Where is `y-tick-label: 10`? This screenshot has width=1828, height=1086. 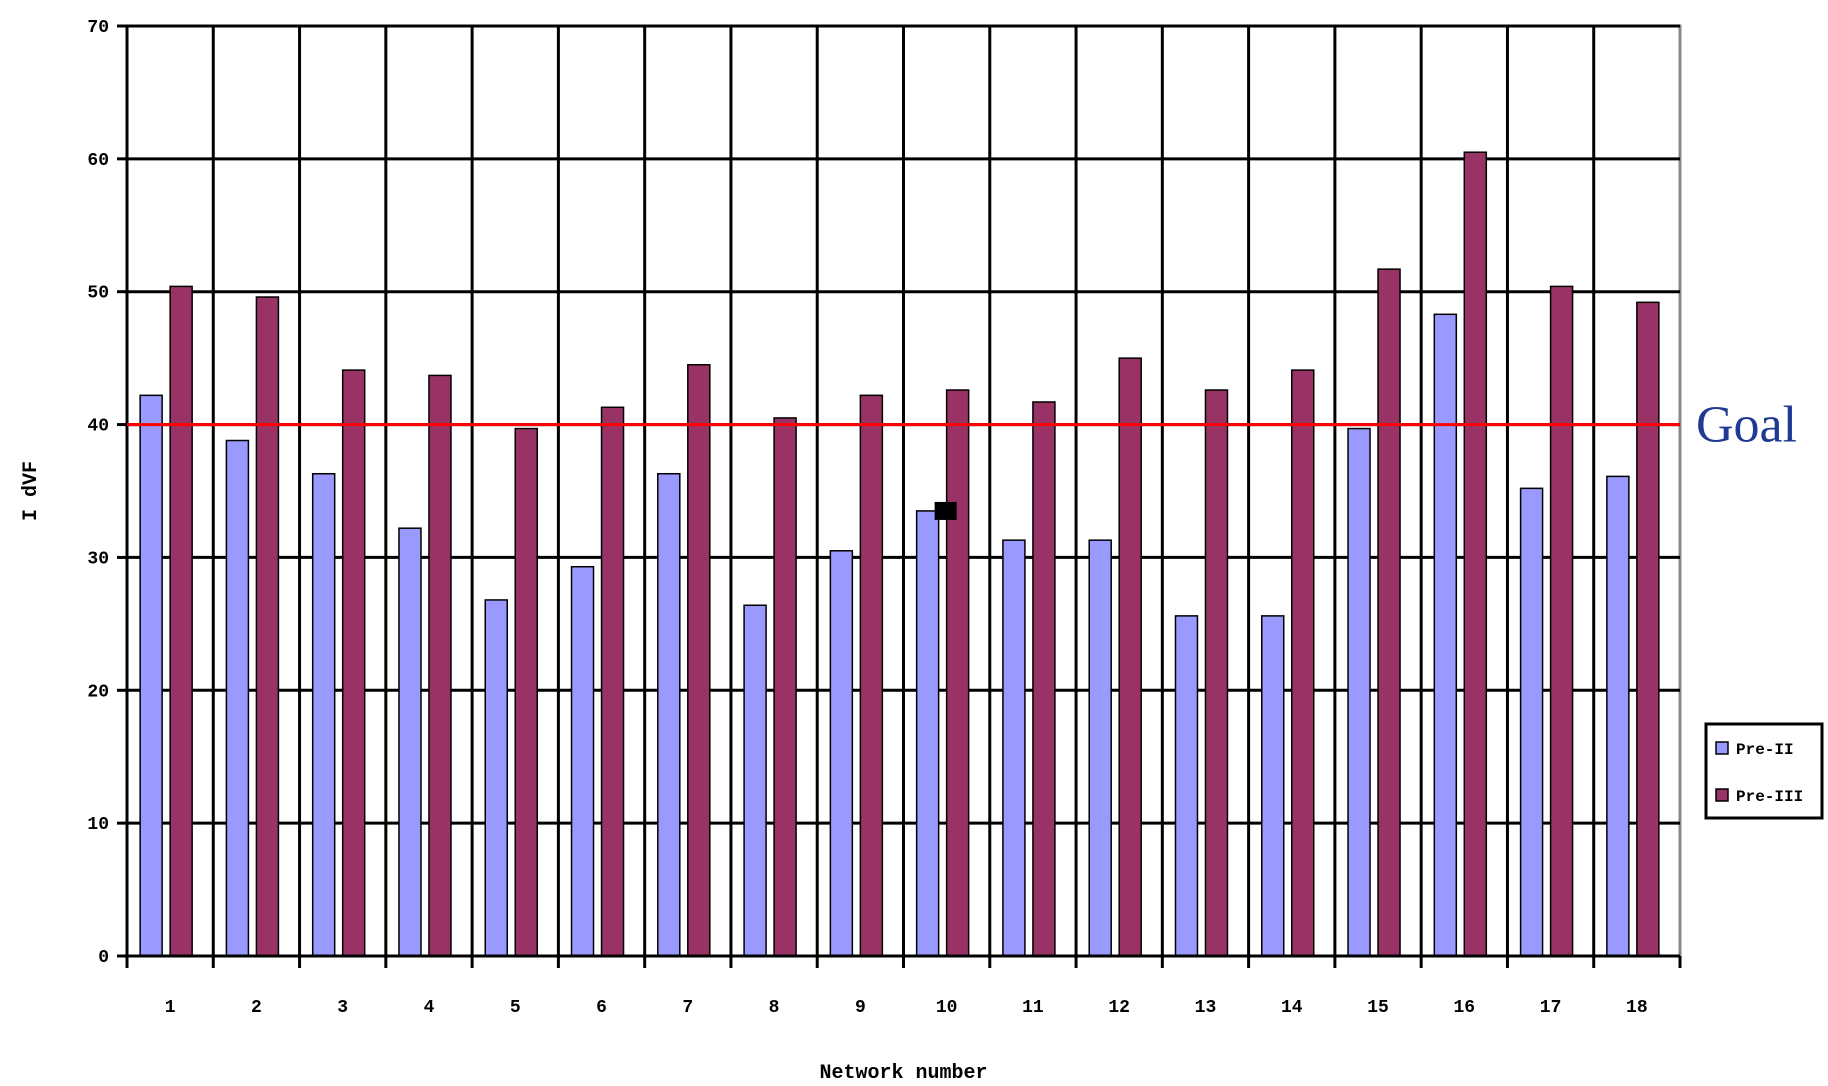 y-tick-label: 10 is located at coordinates (98, 825).